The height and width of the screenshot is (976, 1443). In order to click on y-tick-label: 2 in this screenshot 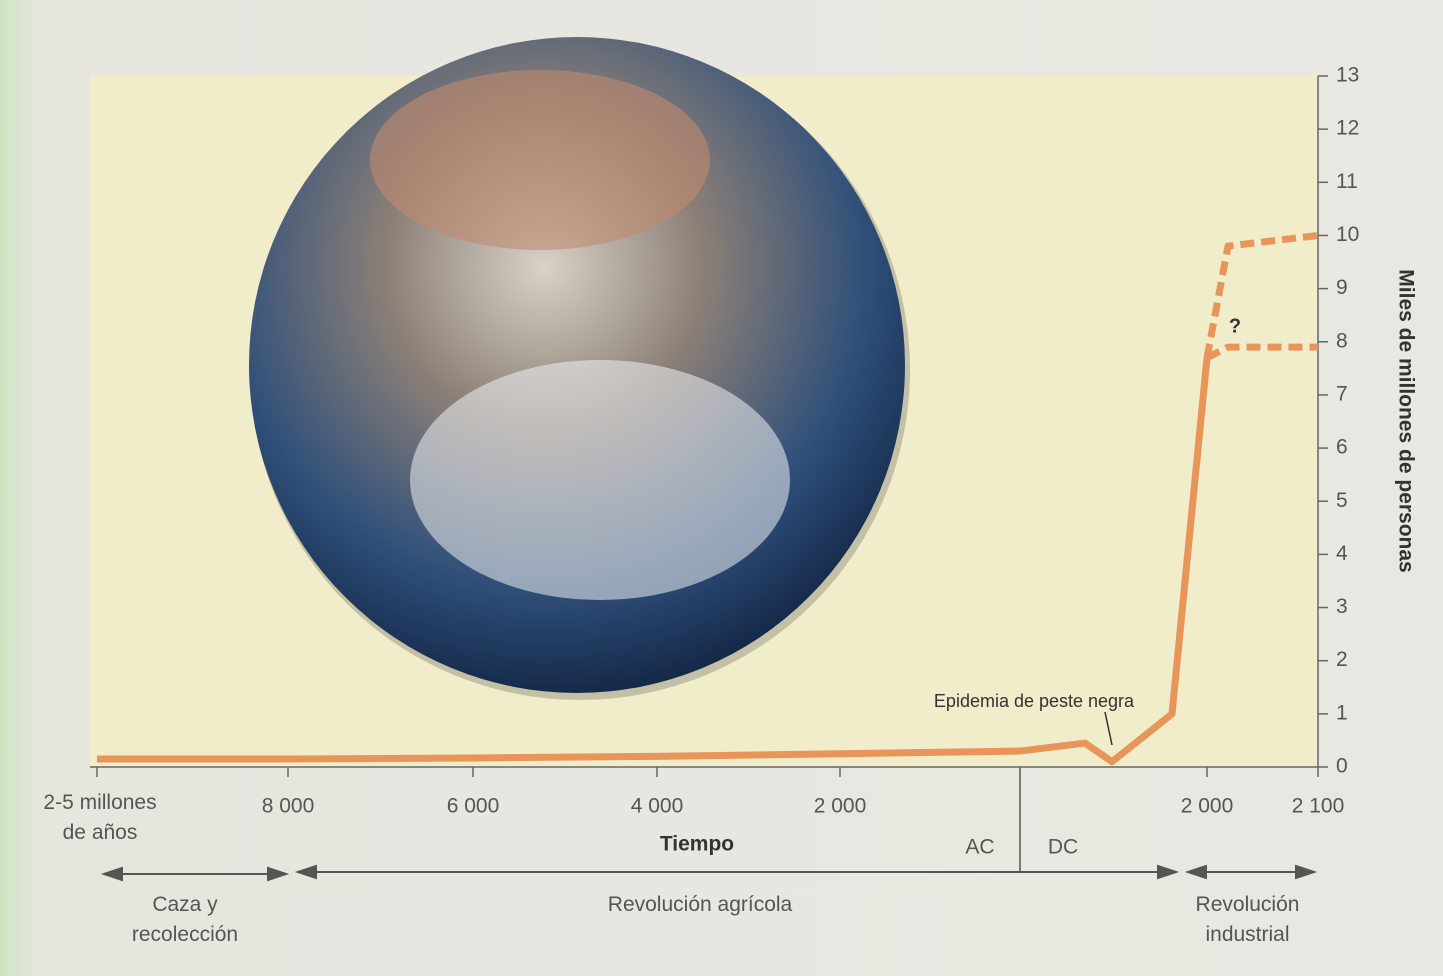, I will do `click(1342, 659)`.